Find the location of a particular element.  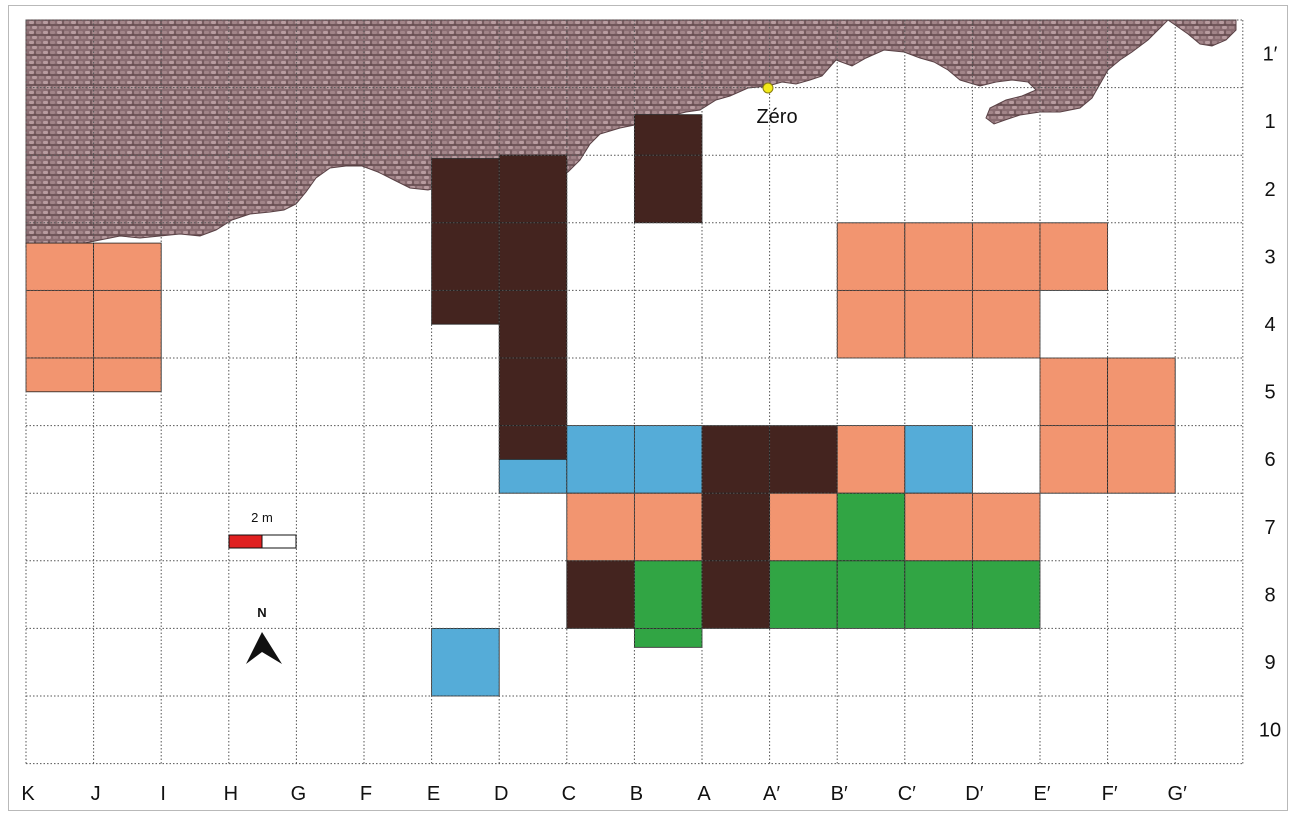

column-label: J is located at coordinates (96, 794).